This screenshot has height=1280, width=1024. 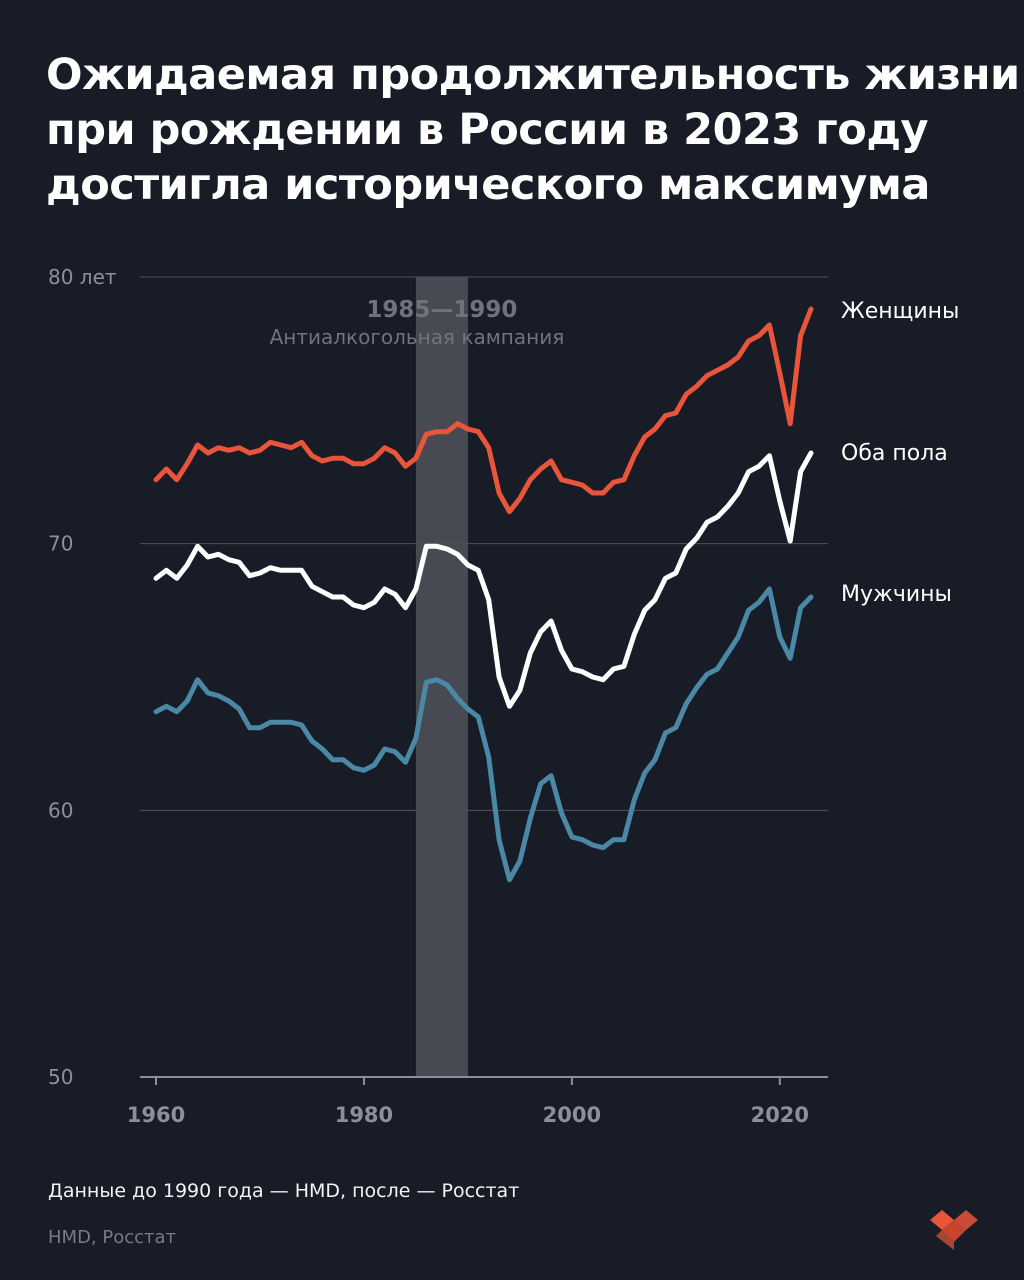 I want to click on highlight-years-label: 1985—1990, so click(x=441, y=310).